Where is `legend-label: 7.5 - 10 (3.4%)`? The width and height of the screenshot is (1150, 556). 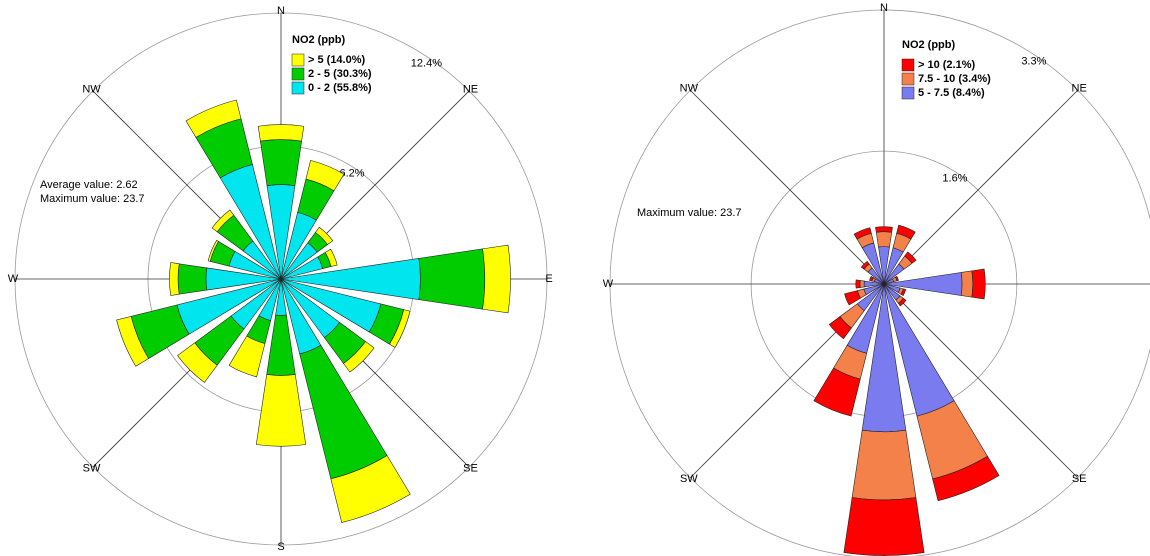
legend-label: 7.5 - 10 (3.4%) is located at coordinates (954, 79).